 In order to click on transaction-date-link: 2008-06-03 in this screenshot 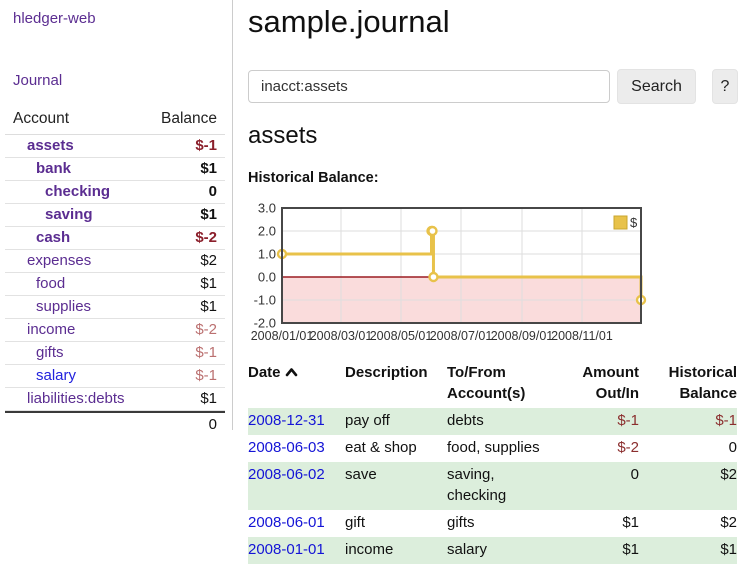, I will do `click(286, 447)`.